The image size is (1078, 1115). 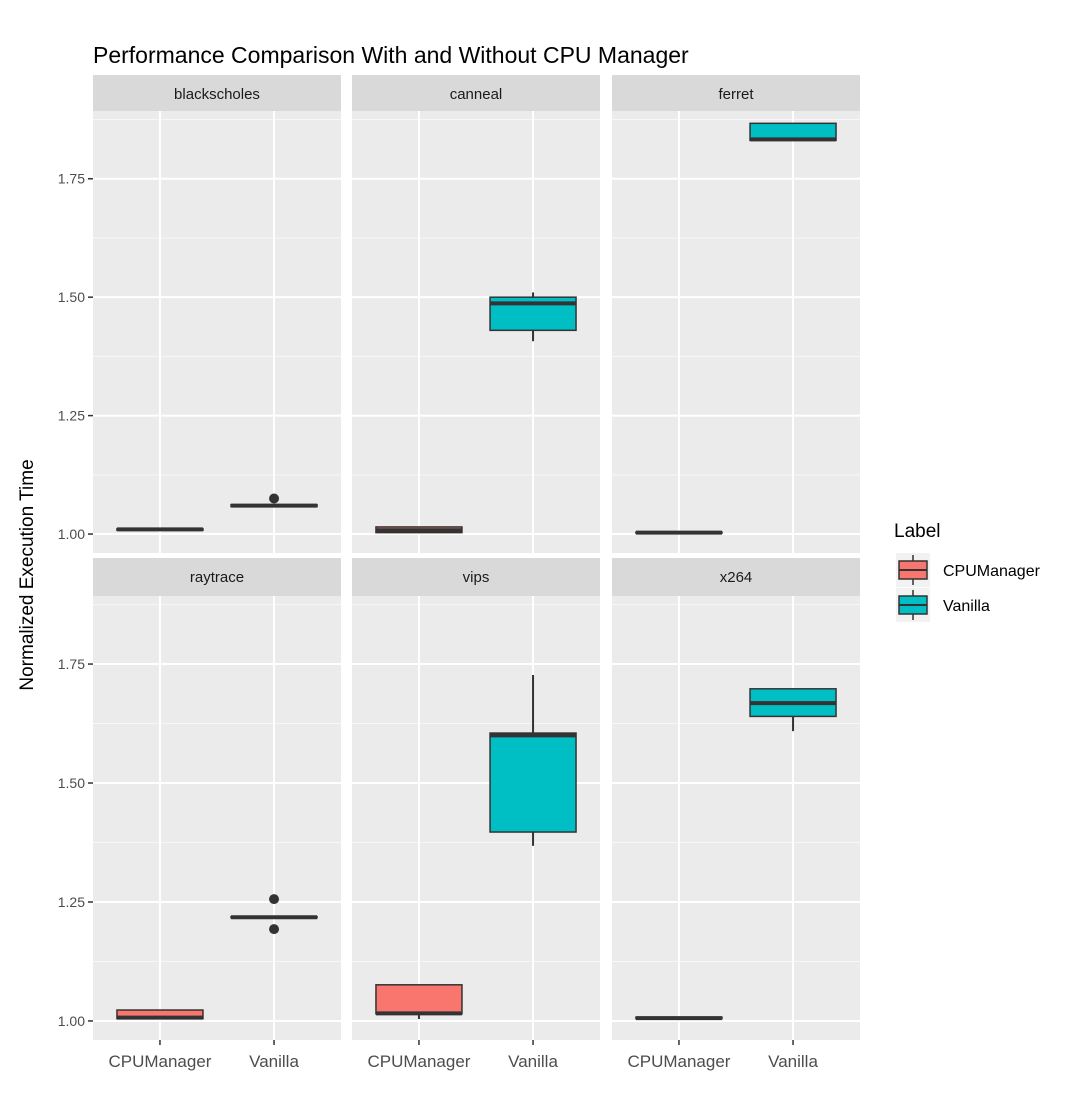 I want to click on legend-label: Vanilla, so click(x=966, y=606).